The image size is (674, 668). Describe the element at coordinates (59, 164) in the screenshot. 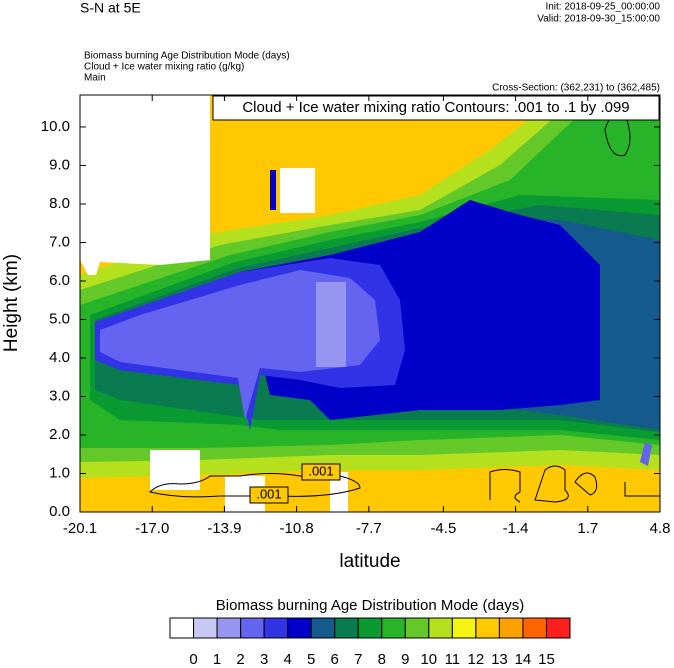

I see `y-tick-label: 9.0` at that location.